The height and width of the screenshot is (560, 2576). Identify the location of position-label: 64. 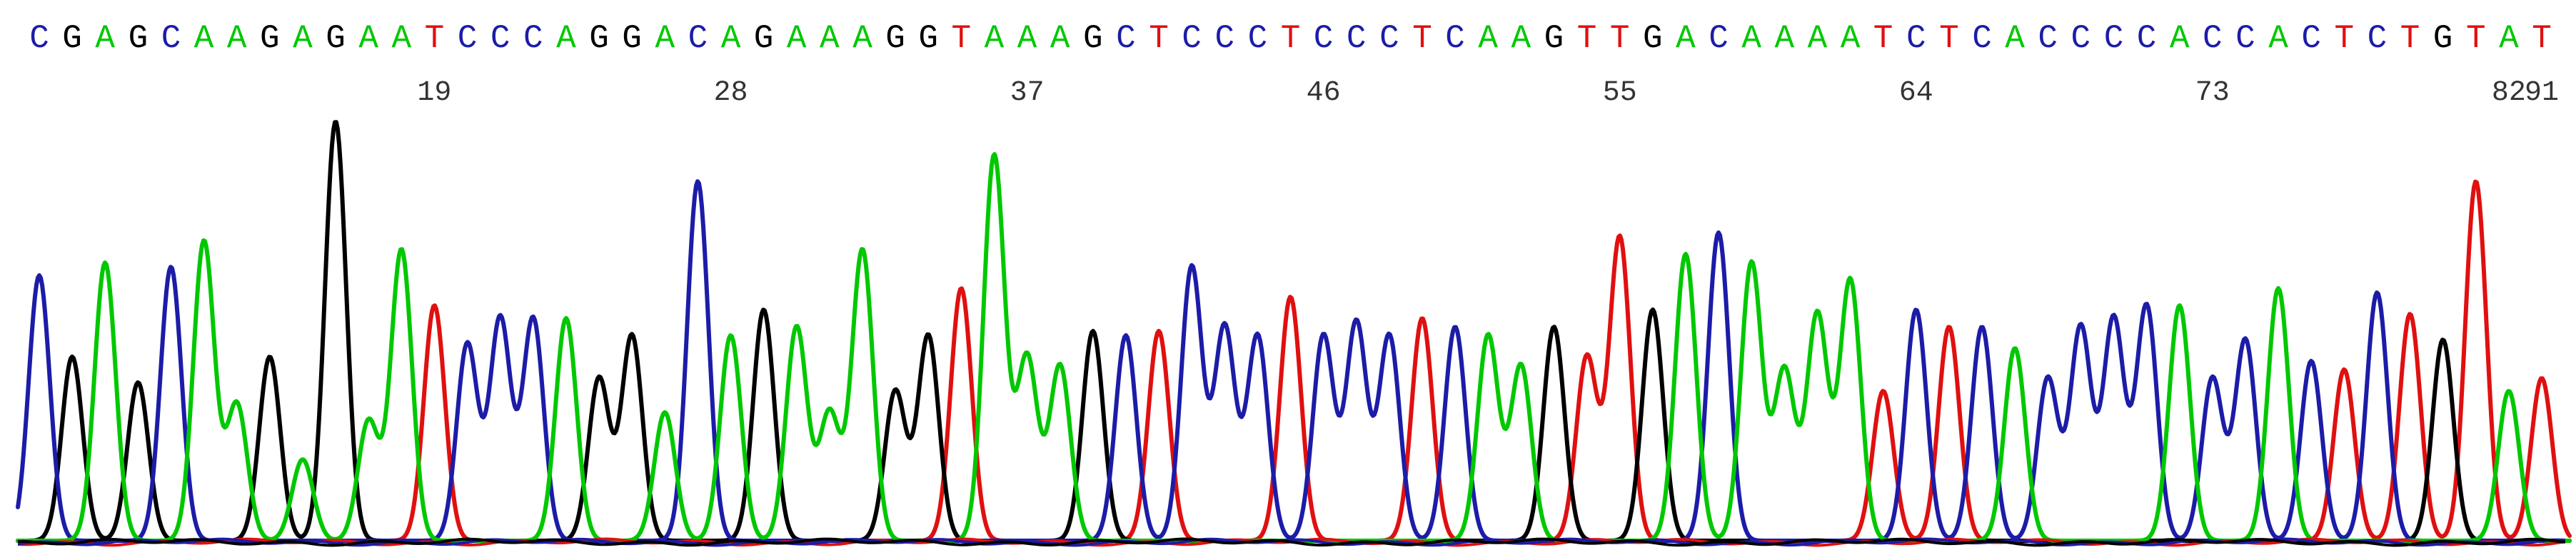
(1916, 93).